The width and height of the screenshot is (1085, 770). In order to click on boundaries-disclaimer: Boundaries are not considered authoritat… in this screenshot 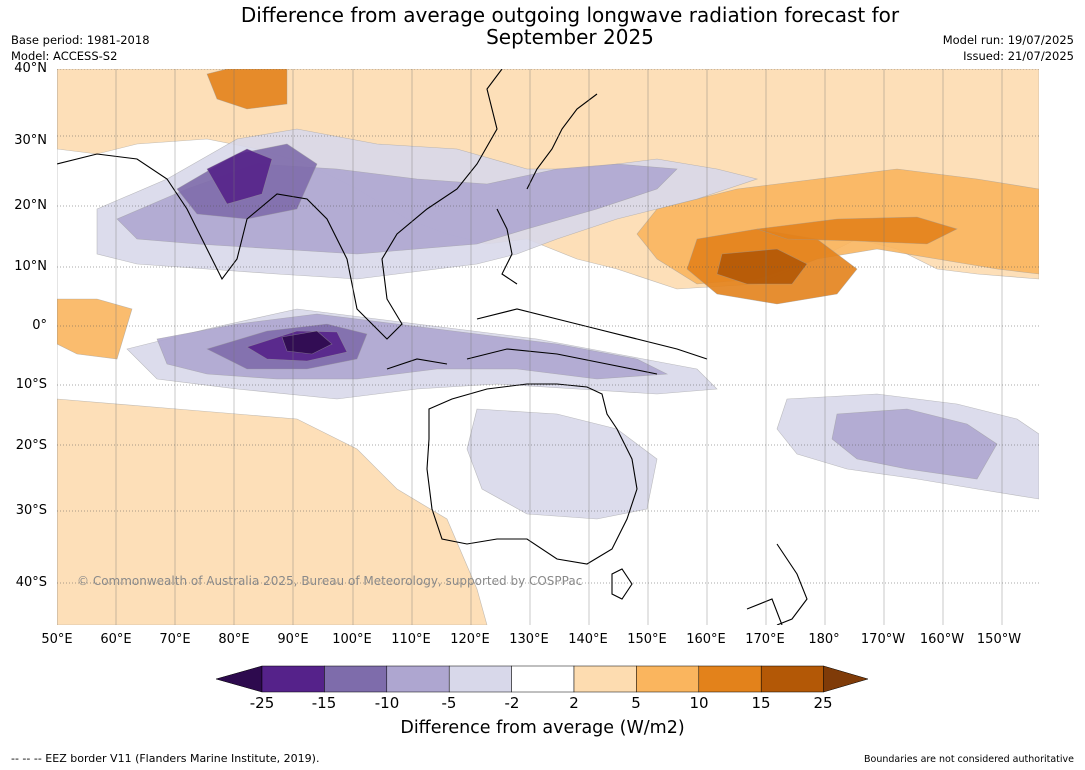, I will do `click(969, 759)`.